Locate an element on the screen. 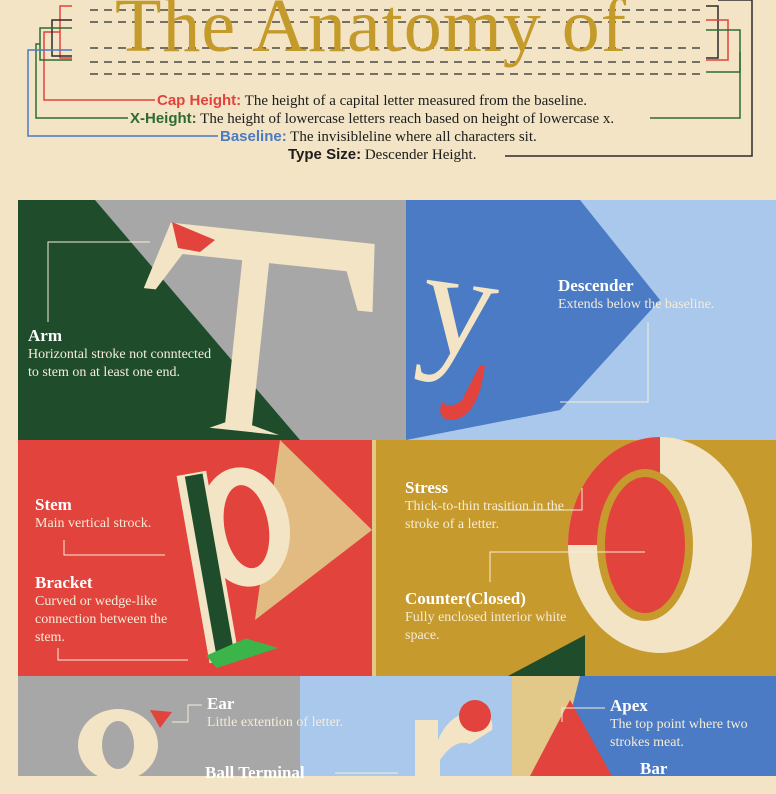 Image resolution: width=776 pixels, height=794 pixels. ball-terminal-label: Ball Terminal is located at coordinates (280, 773).